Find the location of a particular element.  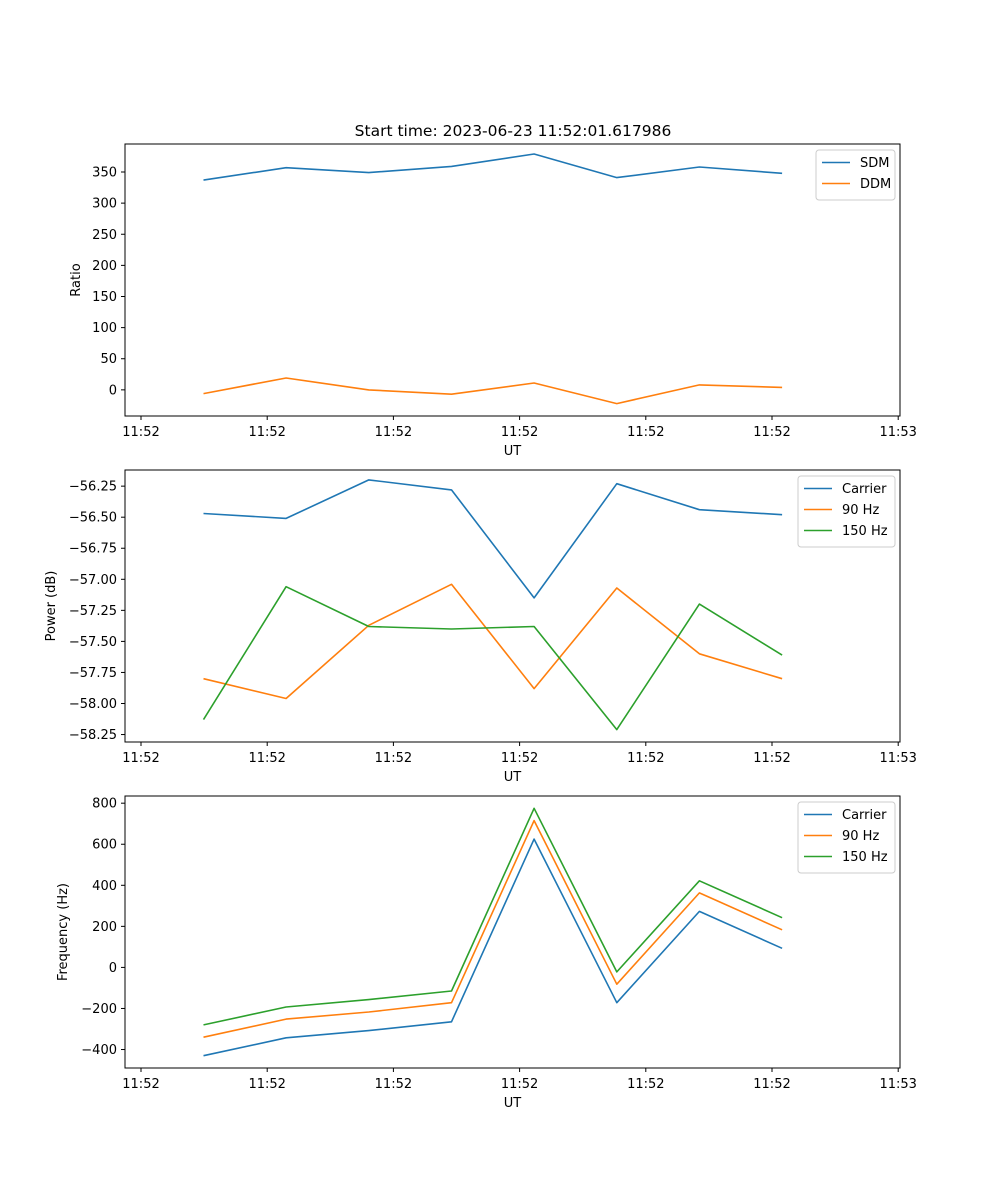

series-line-ddm is located at coordinates (493, 391).